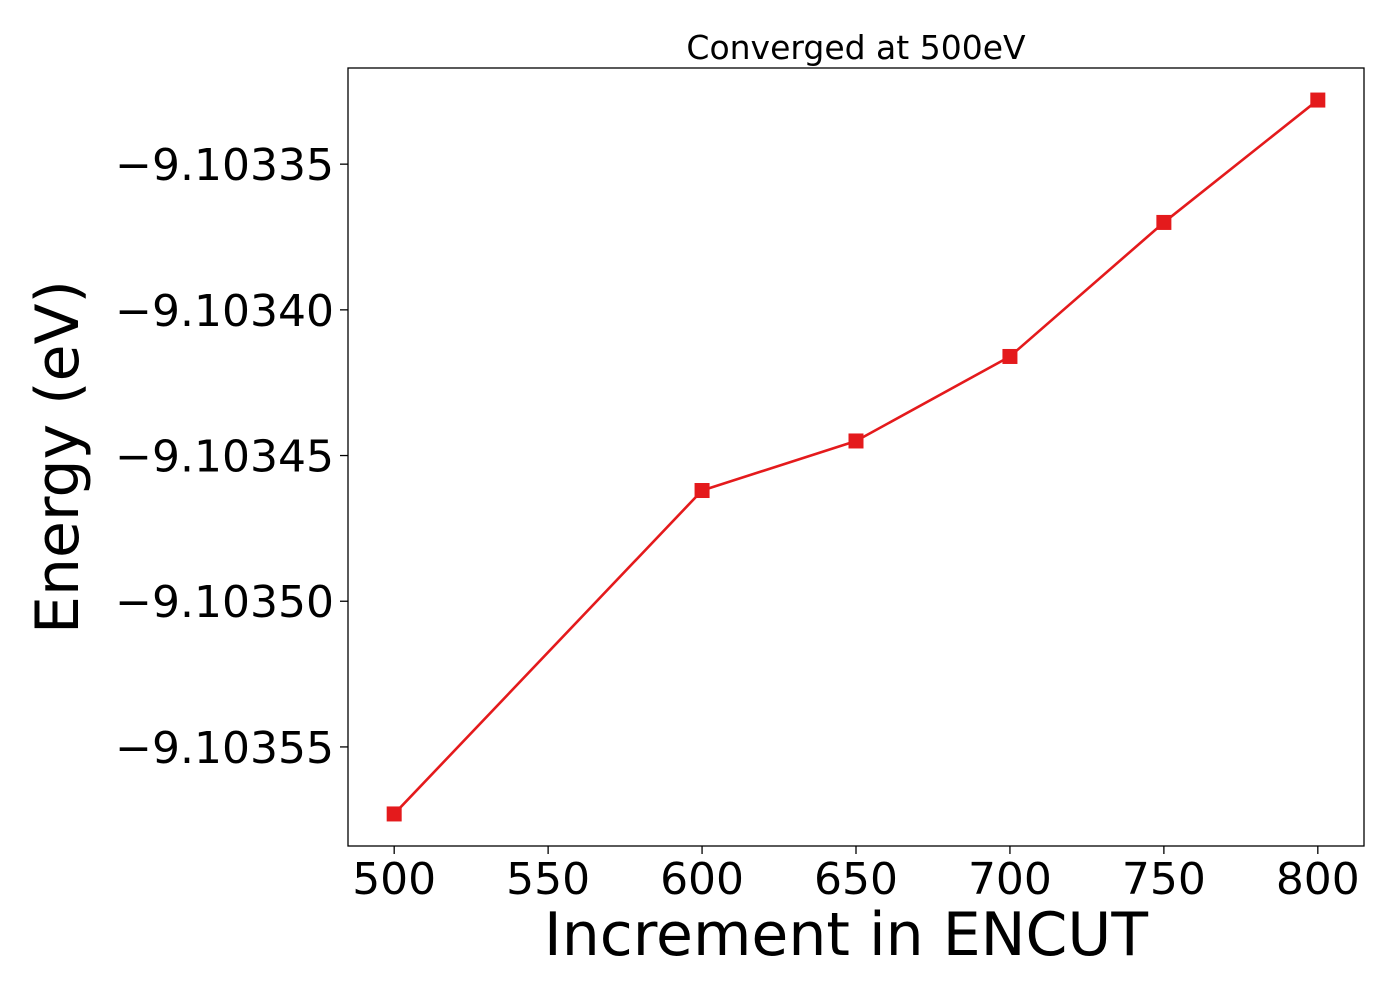 This screenshot has width=1400, height=1000. What do you see at coordinates (224, 165) in the screenshot?
I see `y-tick-label-4: −9.10335` at bounding box center [224, 165].